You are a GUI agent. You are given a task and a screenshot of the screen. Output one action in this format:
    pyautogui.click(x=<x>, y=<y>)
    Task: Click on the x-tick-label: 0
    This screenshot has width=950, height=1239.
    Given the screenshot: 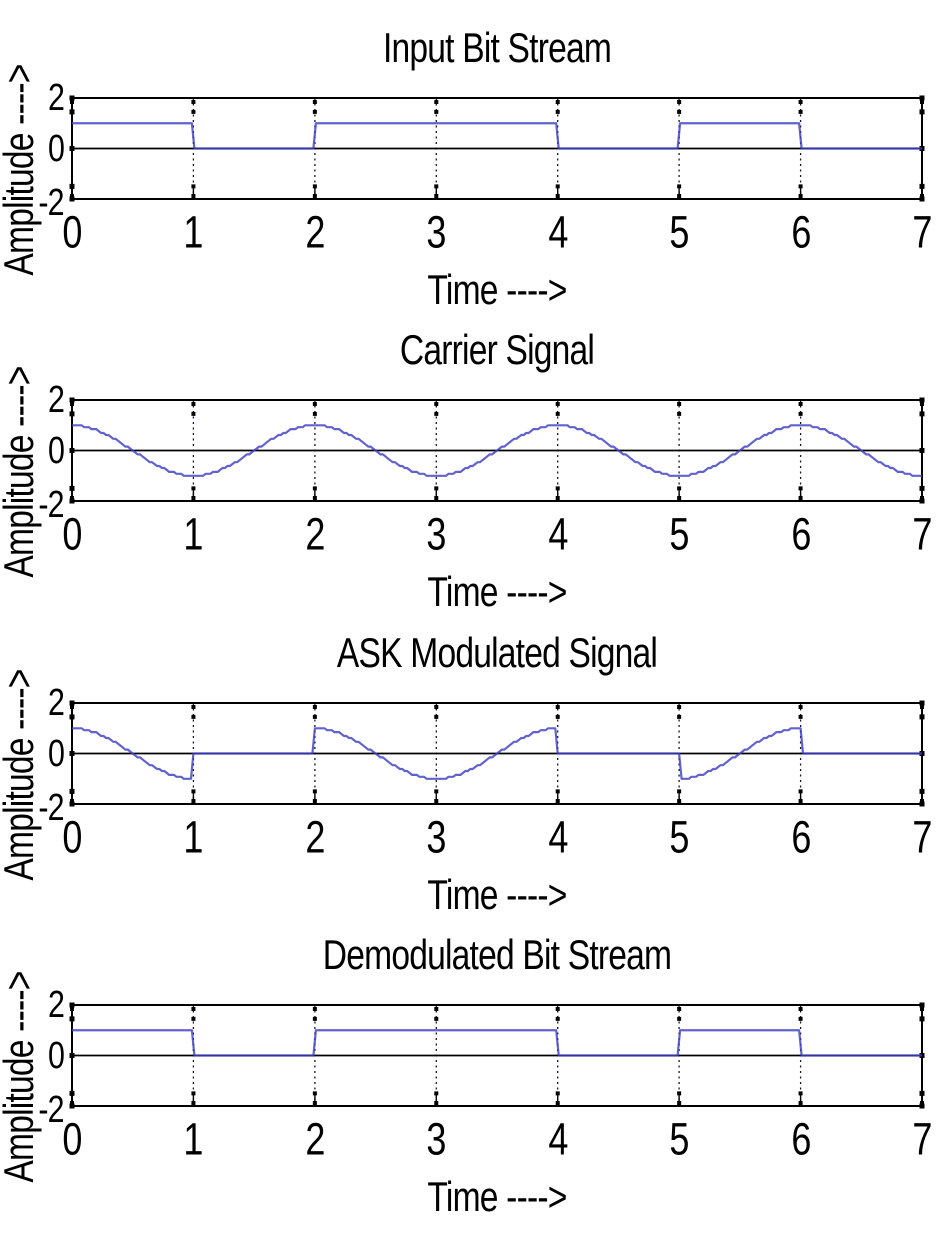 What is the action you would take?
    pyautogui.click(x=72, y=837)
    